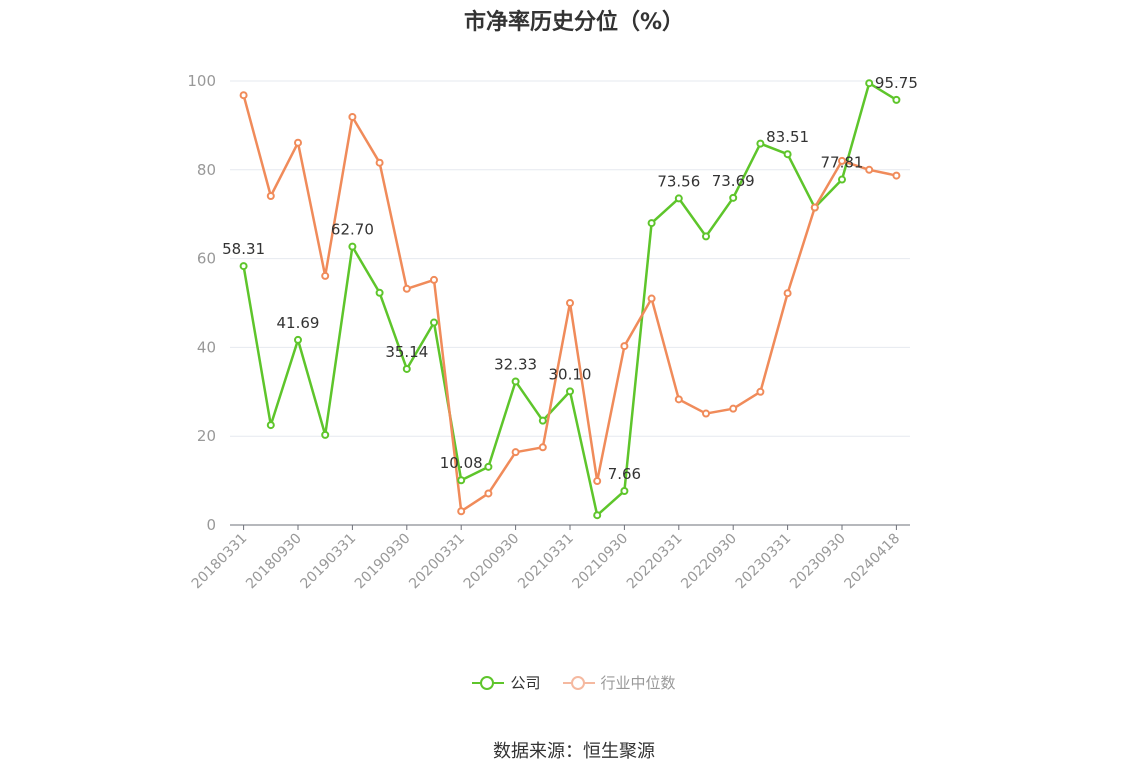 The width and height of the screenshot is (1148, 776). I want to click on y-tick-label: 80, so click(206, 170).